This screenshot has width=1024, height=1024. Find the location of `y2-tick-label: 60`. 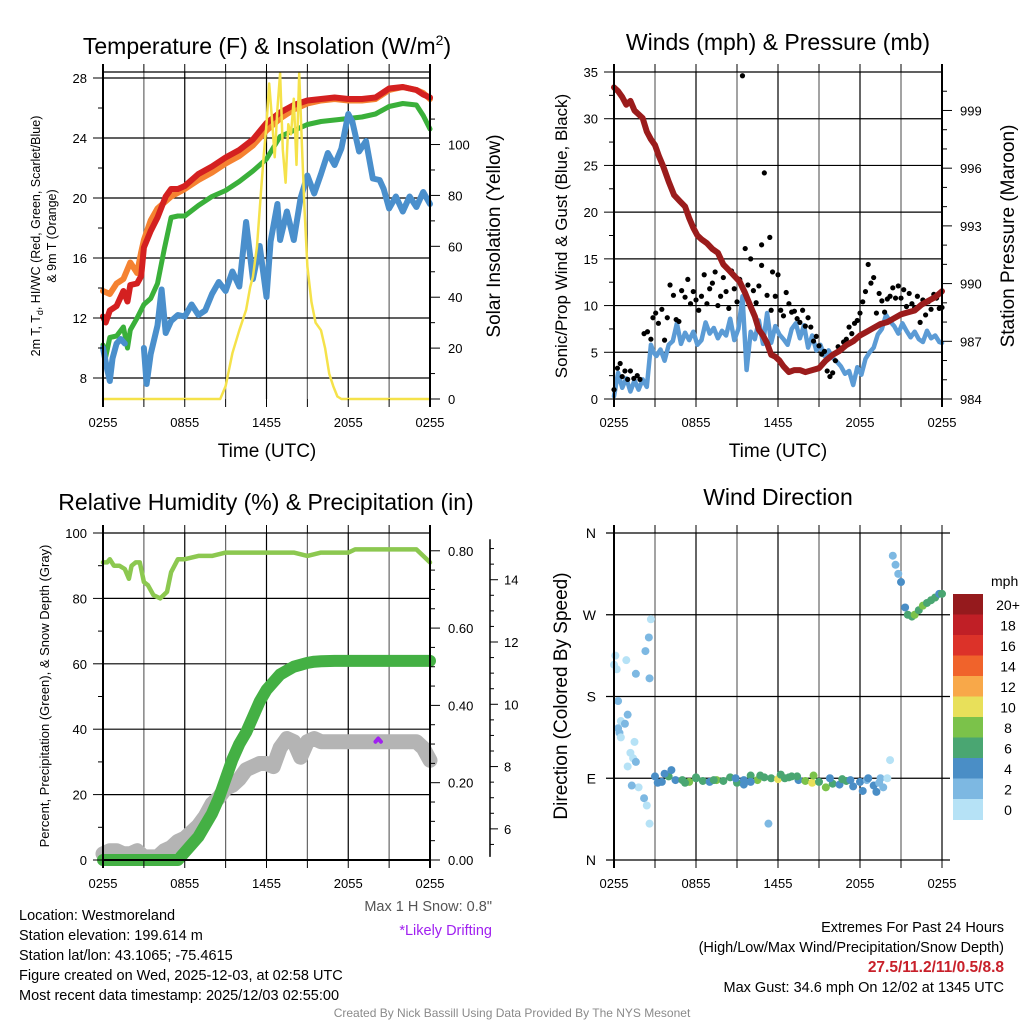

y2-tick-label: 60 is located at coordinates (455, 246).